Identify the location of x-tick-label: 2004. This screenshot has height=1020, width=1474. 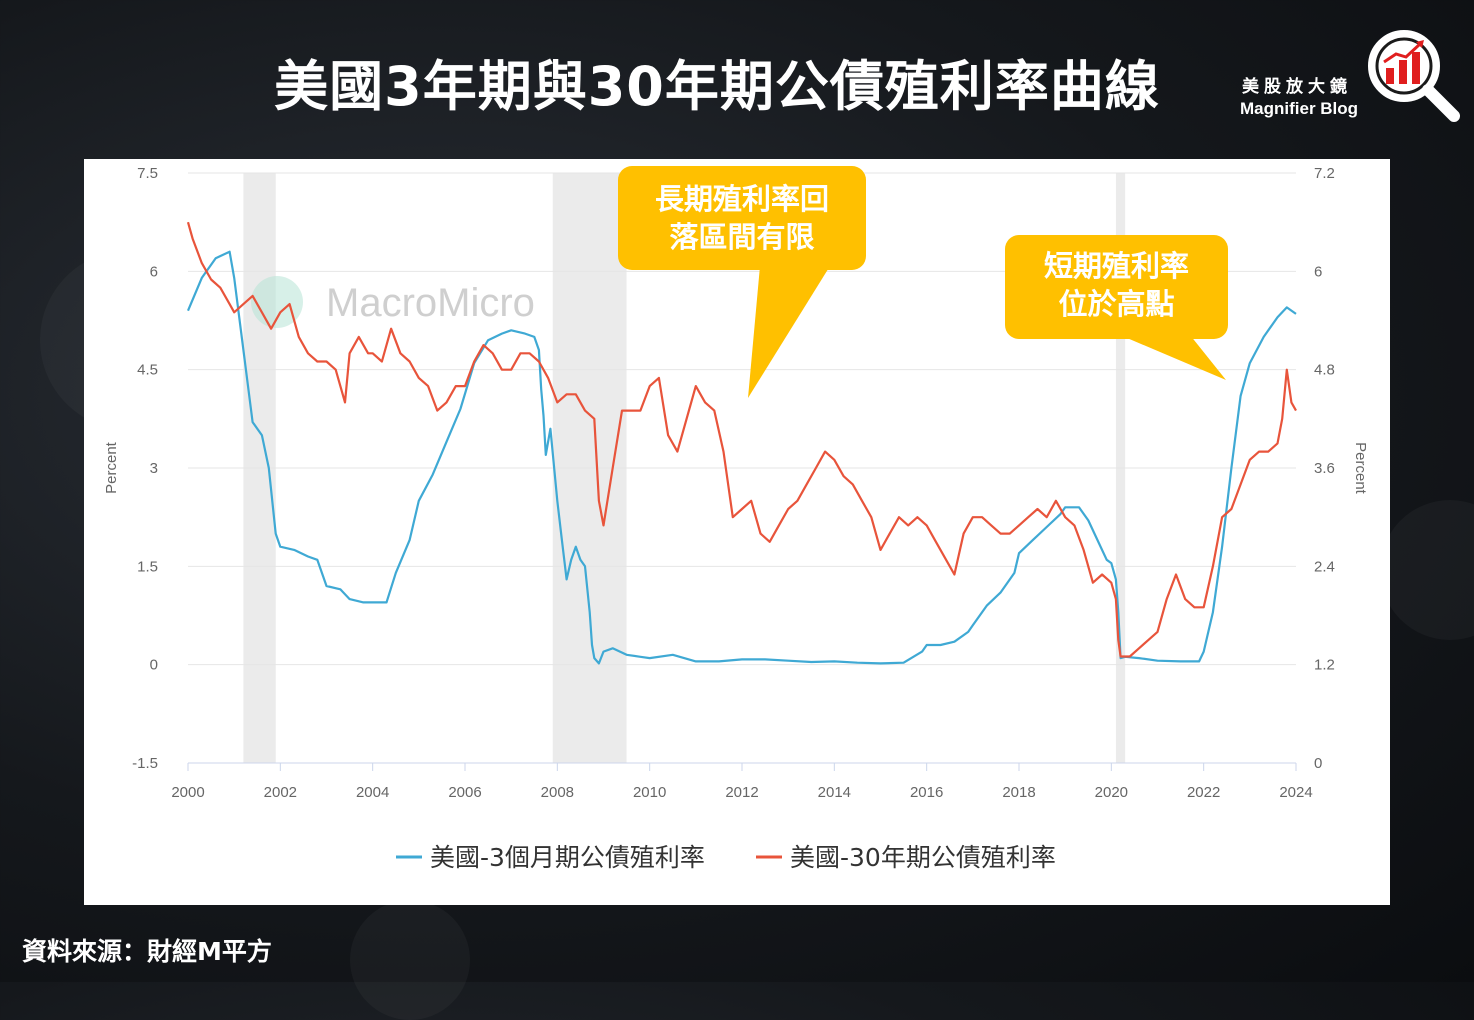
(372, 792).